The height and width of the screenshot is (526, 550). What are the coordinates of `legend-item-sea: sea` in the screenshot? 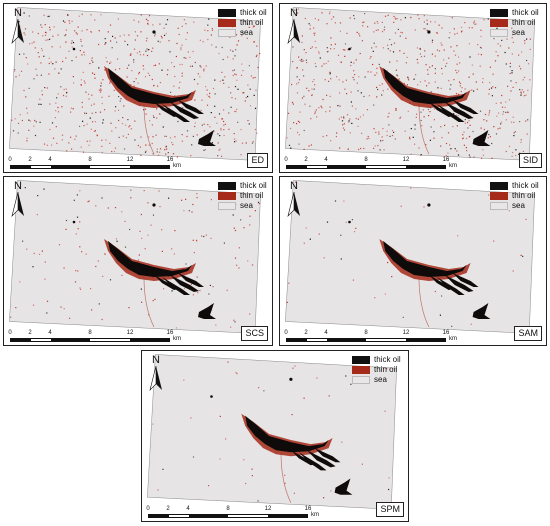 It's located at (514, 33).